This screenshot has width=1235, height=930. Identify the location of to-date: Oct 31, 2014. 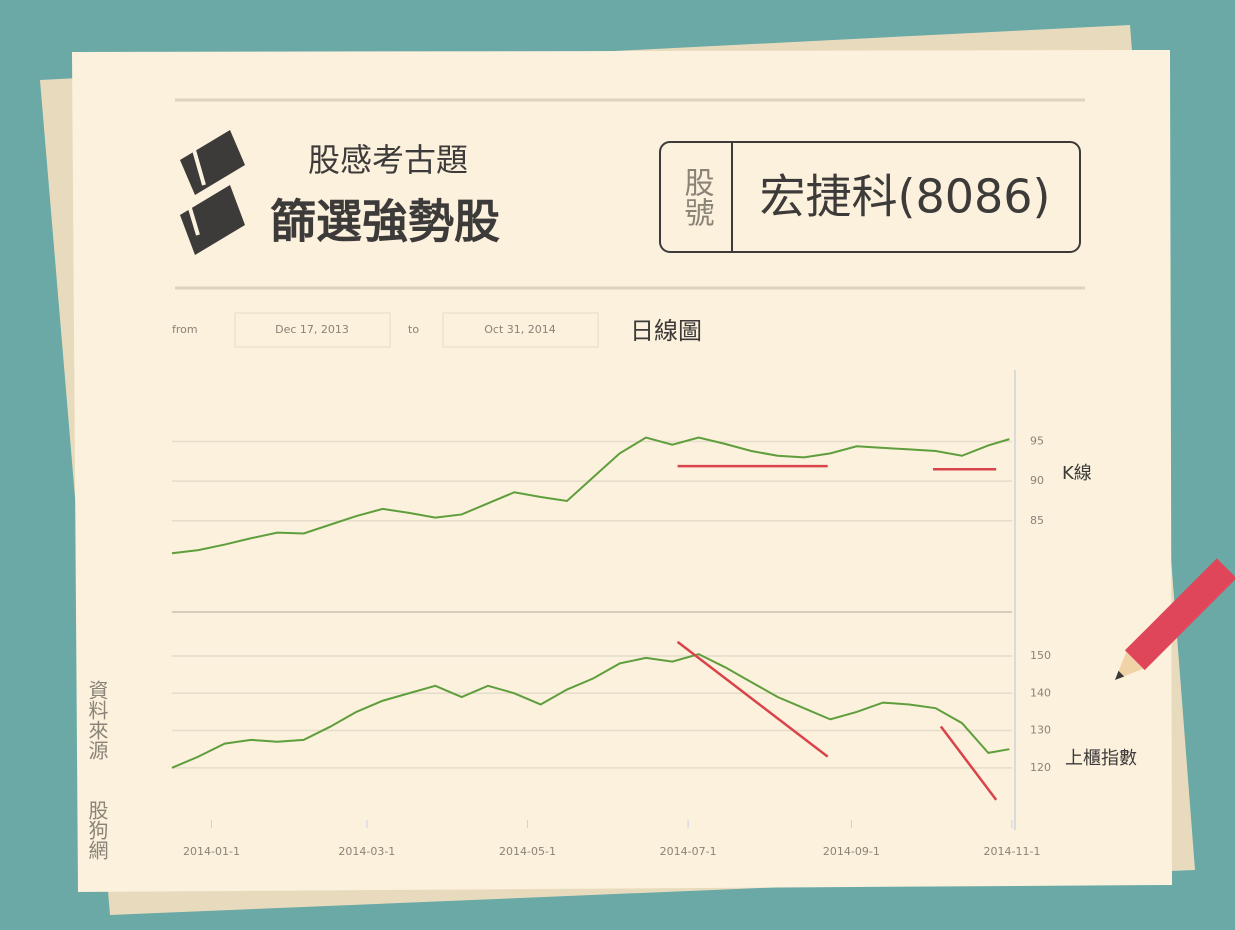
(520, 329).